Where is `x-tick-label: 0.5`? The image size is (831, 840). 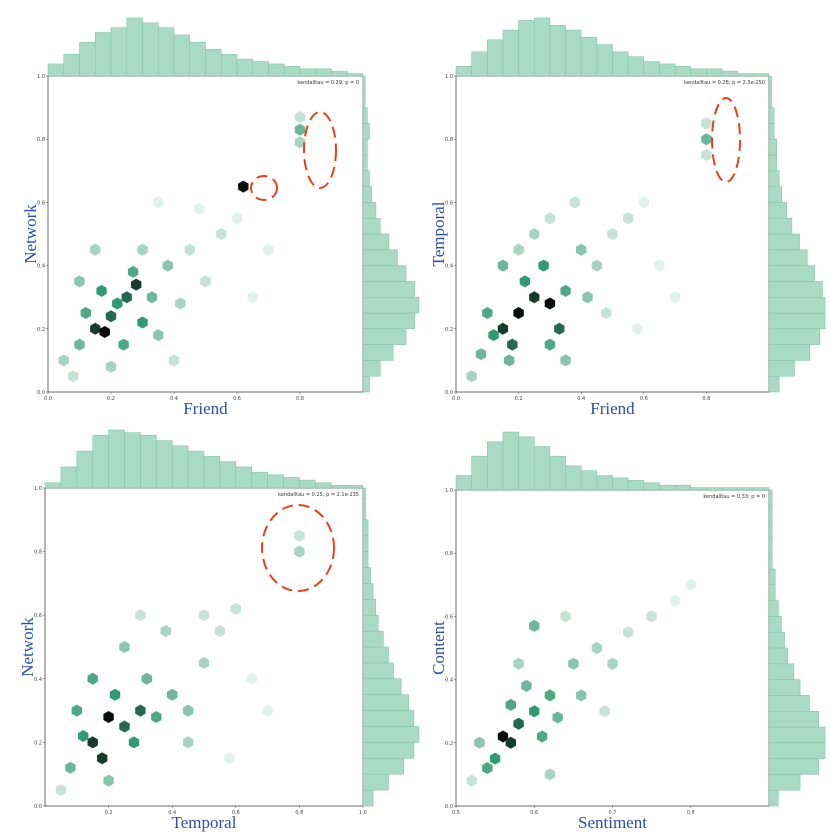 x-tick-label: 0.5 is located at coordinates (456, 813).